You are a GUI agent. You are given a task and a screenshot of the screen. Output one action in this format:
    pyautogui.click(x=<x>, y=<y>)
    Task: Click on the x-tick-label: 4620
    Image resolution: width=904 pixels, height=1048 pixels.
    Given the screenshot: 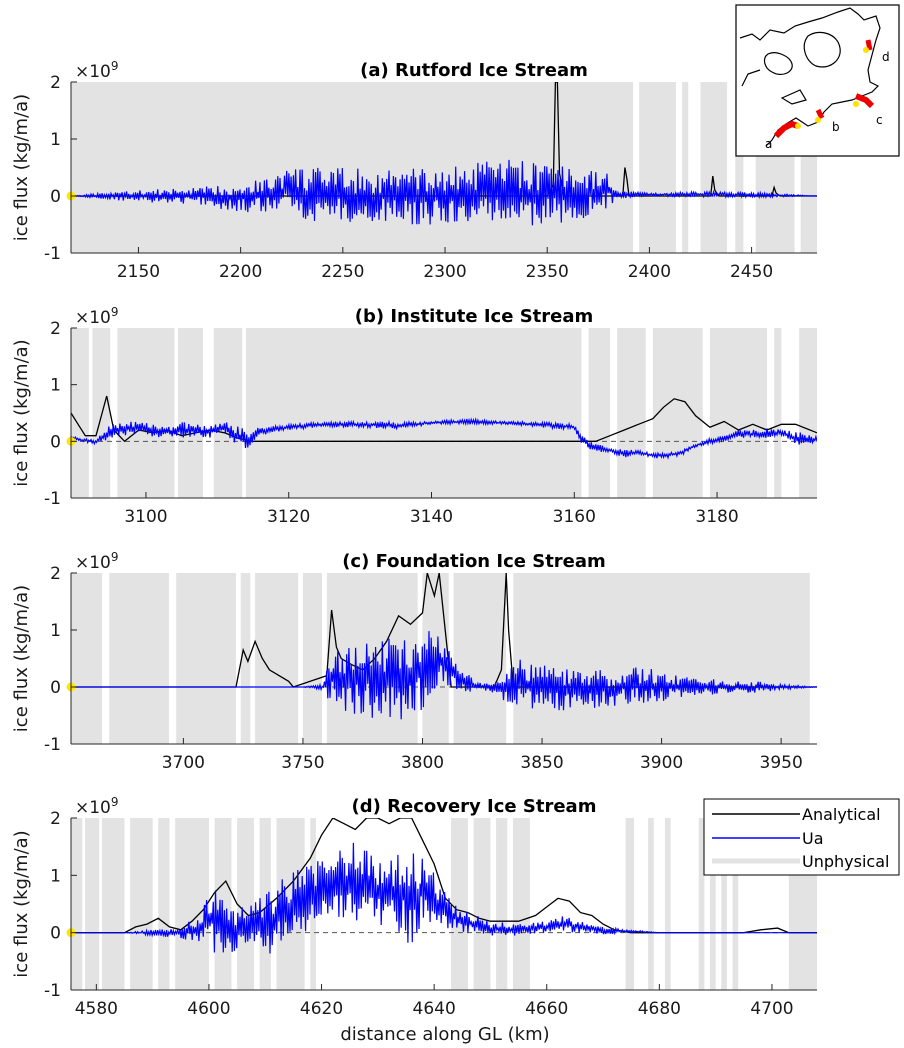 What is the action you would take?
    pyautogui.click(x=321, y=1009)
    